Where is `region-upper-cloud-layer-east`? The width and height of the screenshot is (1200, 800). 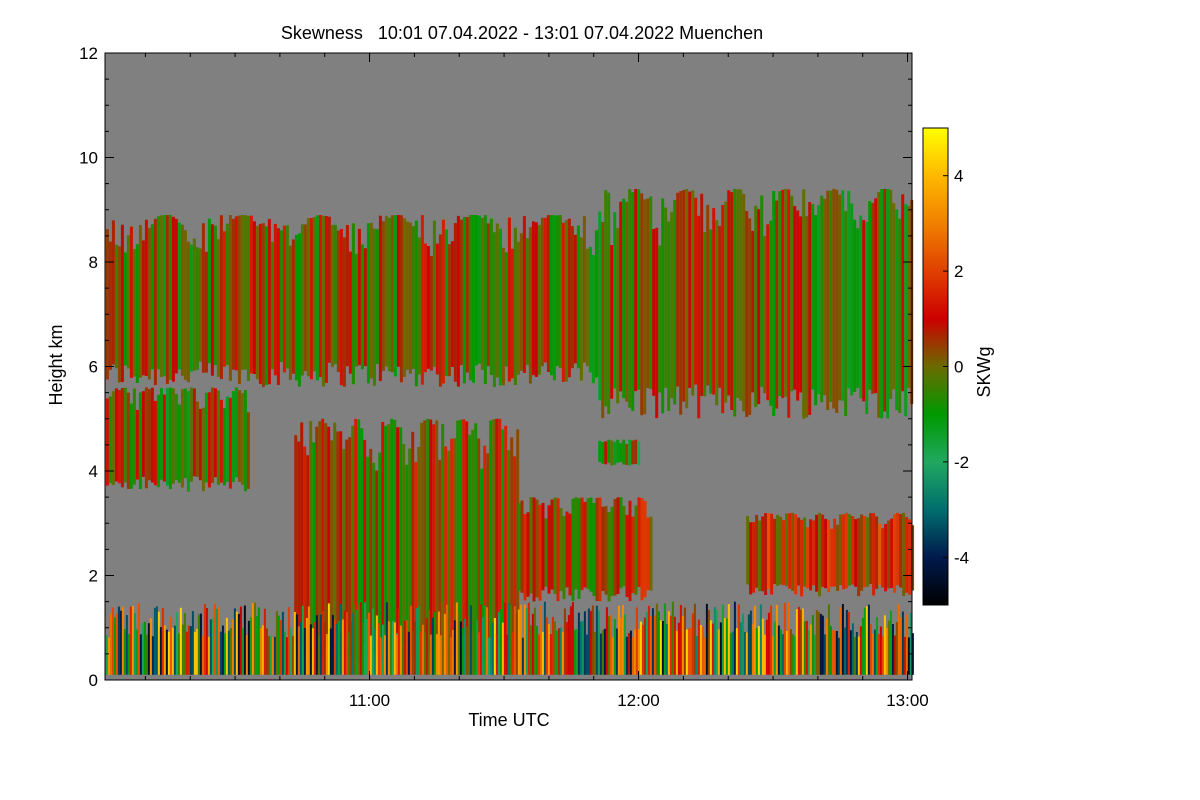
region-upper-cloud-layer-east is located at coordinates (756, 303).